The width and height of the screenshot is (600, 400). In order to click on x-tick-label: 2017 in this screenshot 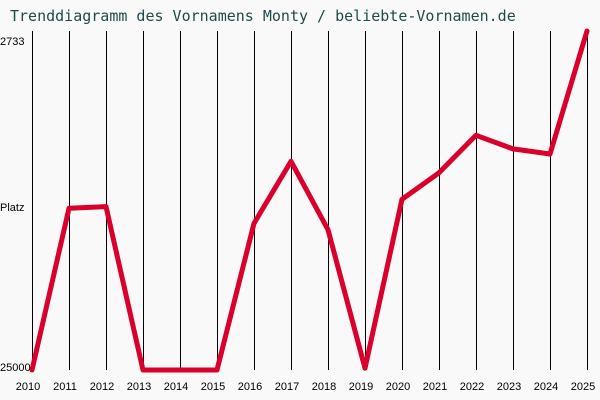, I will do `click(287, 387)`.